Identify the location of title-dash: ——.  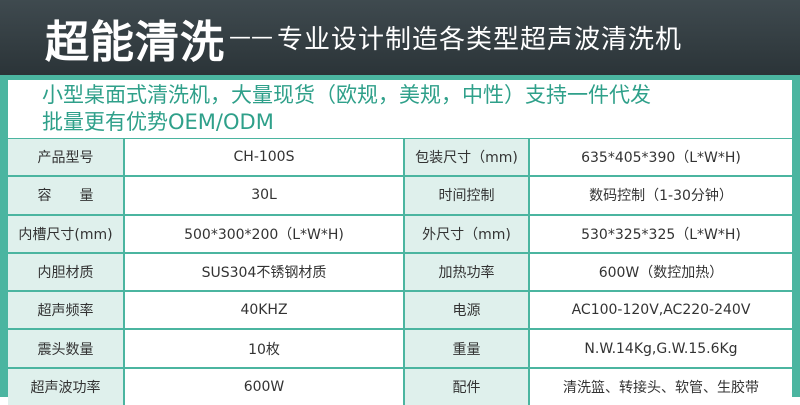
(251, 37).